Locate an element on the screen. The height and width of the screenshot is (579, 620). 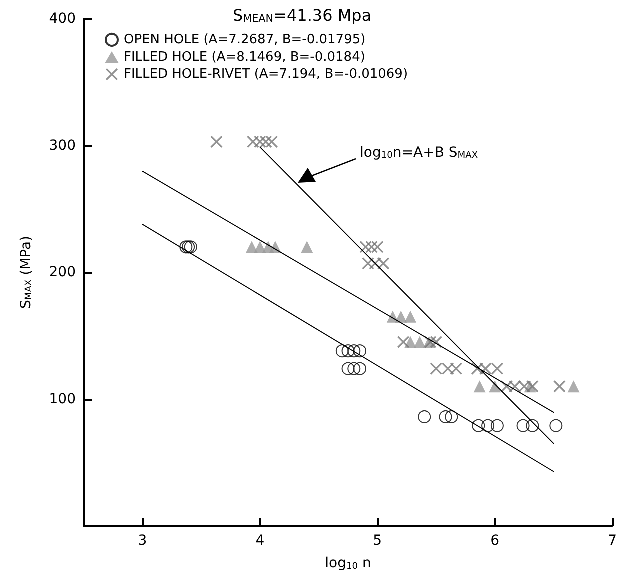
x-tick-label: 6 is located at coordinates (495, 541).